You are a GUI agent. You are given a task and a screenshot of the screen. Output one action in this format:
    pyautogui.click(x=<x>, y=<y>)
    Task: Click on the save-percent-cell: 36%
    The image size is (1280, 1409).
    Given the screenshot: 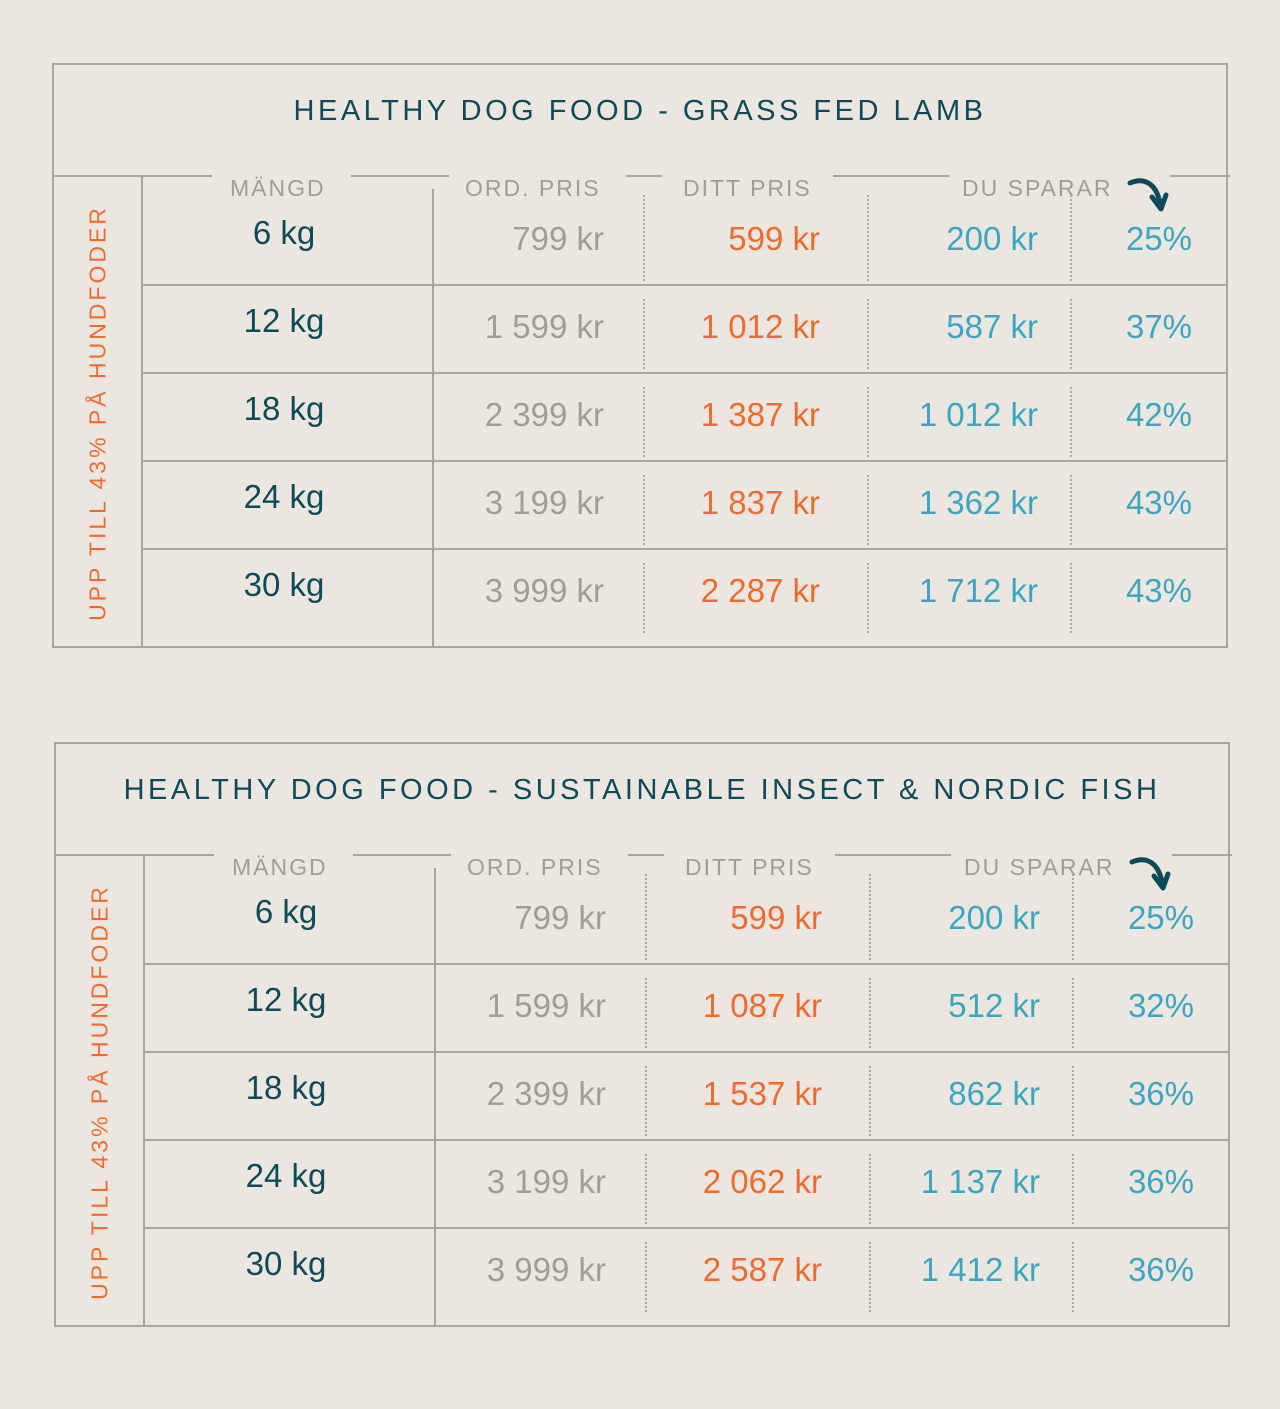 What is the action you would take?
    pyautogui.click(x=1160, y=1093)
    